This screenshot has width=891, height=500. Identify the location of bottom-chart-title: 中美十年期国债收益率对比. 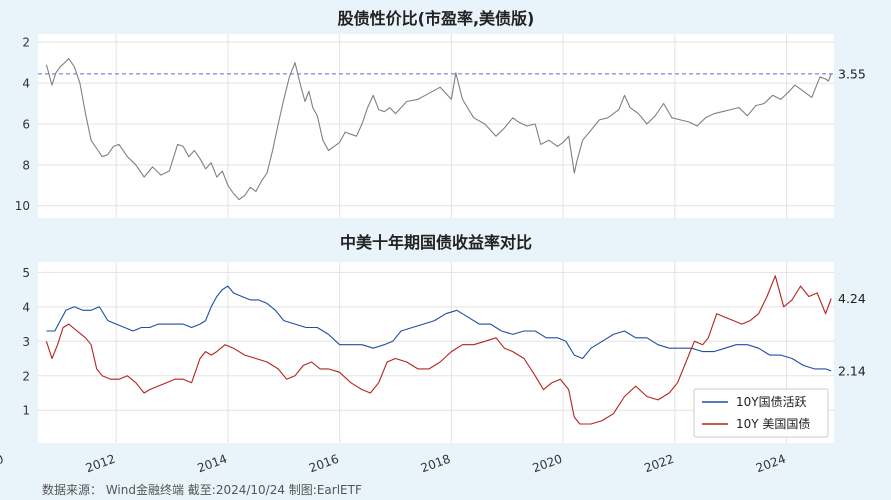
(436, 242).